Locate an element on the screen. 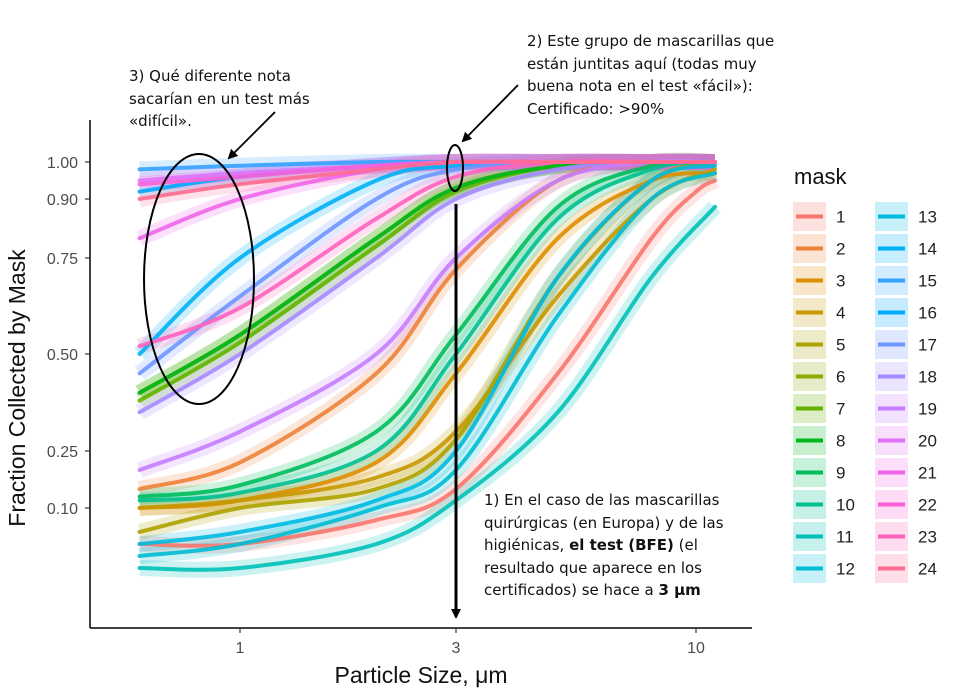 This screenshot has width=954, height=698. legend-item-label: 16 is located at coordinates (927, 313).